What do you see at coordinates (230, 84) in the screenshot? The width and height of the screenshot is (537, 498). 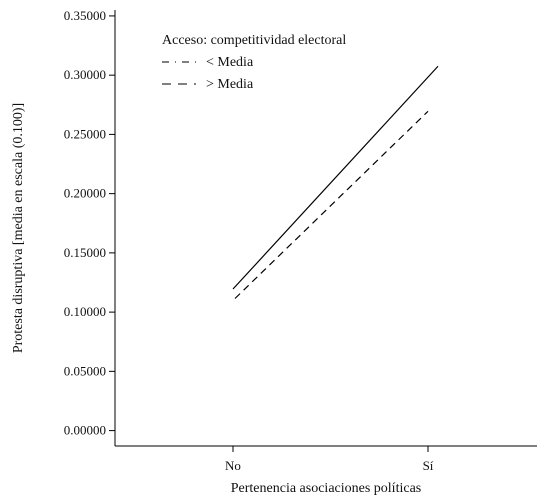 I see `legend-label-above-media: > Media` at bounding box center [230, 84].